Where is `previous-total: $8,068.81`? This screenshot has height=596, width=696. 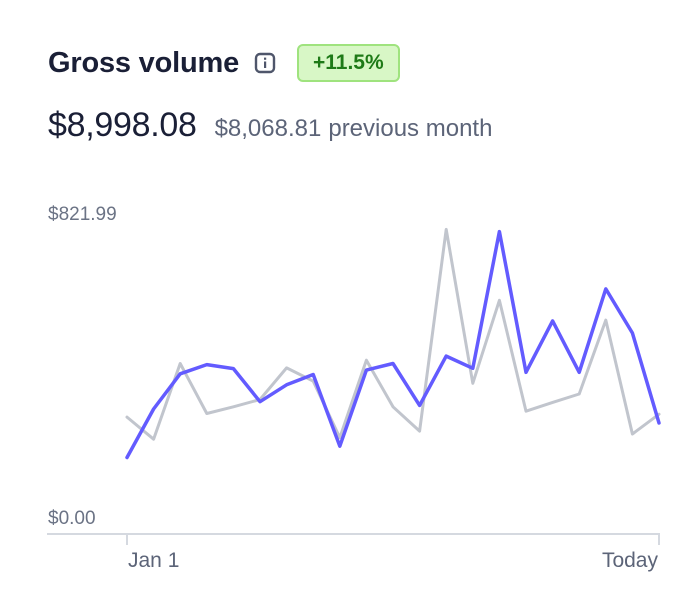
previous-total: $8,068.81 is located at coordinates (268, 128).